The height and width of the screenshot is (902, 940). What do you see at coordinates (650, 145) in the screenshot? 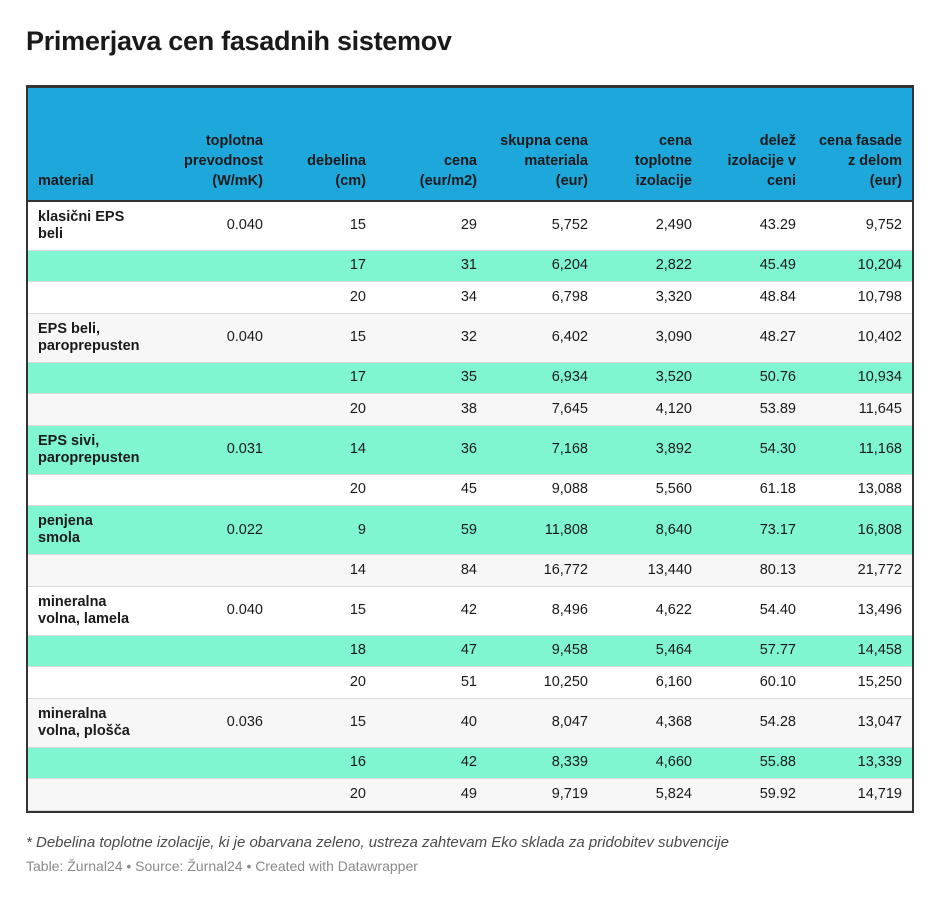
I see `column-header-insulation-price: cena toplotne izolacije` at bounding box center [650, 145].